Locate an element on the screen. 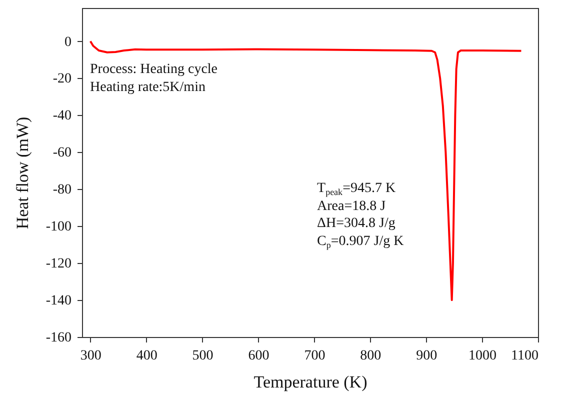  x-tick-label: 400 is located at coordinates (147, 356).